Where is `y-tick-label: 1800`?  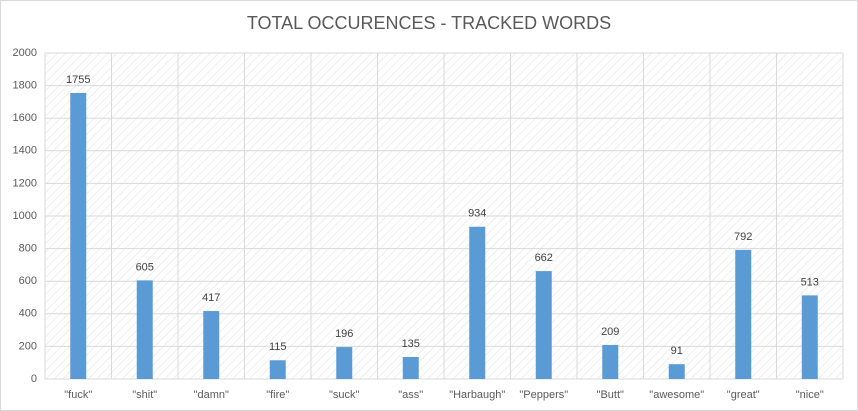
y-tick-label: 1800 is located at coordinates (25, 86).